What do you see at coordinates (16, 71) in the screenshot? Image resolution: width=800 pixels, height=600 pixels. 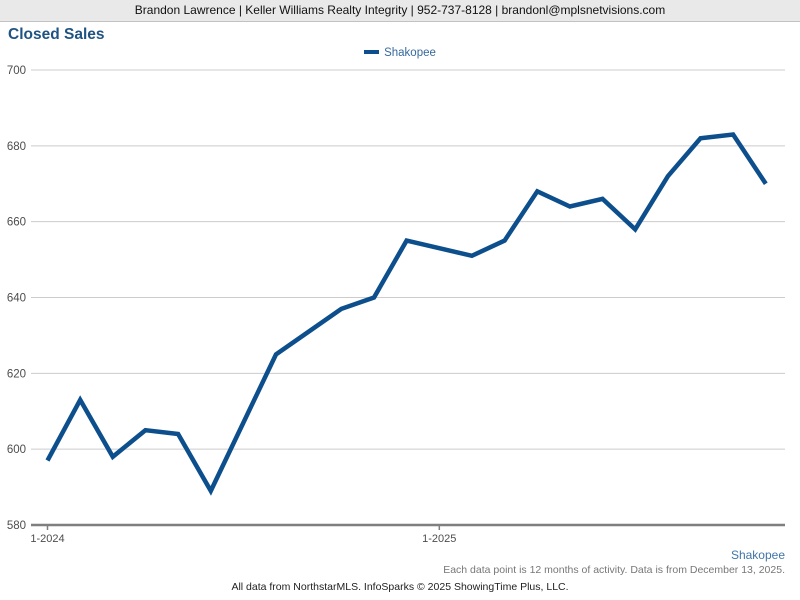 I see `y-tick-label: 700` at bounding box center [16, 71].